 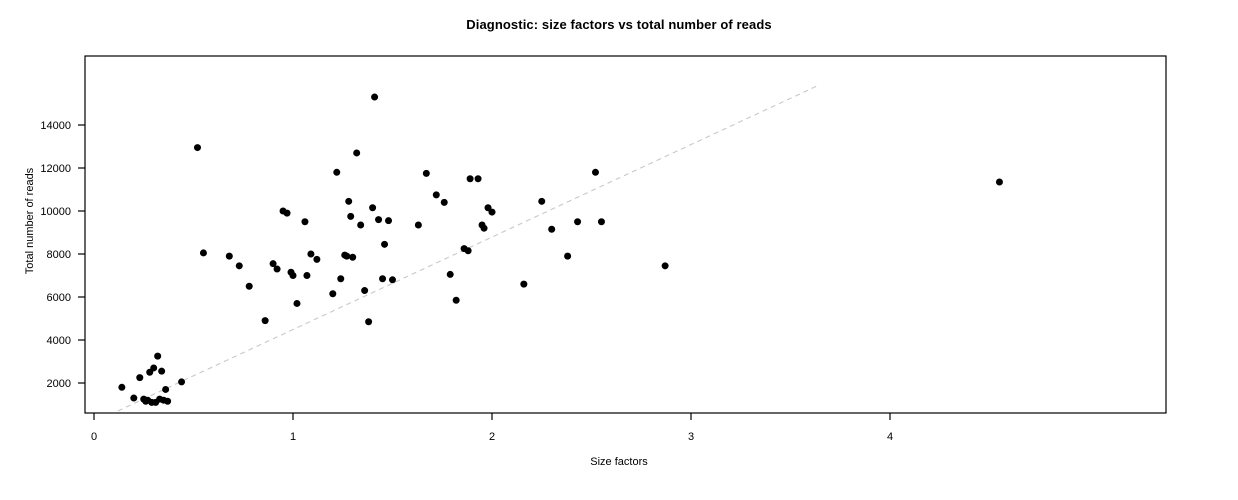 What do you see at coordinates (59, 255) in the screenshot?
I see `y-tick-label: 8000` at bounding box center [59, 255].